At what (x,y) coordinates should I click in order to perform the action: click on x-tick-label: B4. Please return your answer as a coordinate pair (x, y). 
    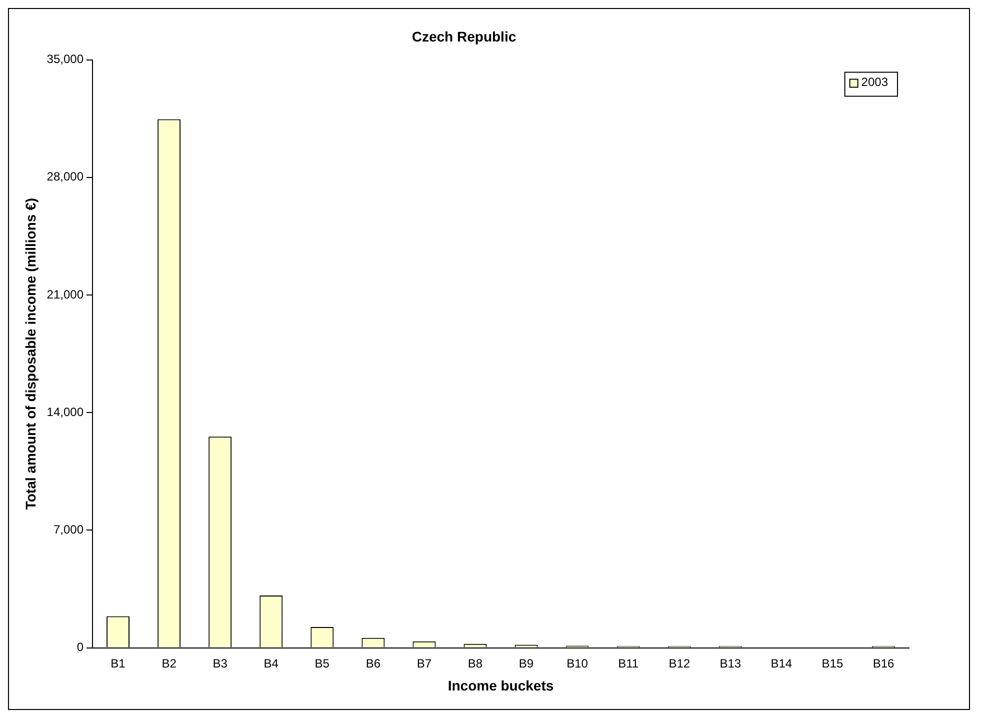
    Looking at the image, I should click on (271, 663).